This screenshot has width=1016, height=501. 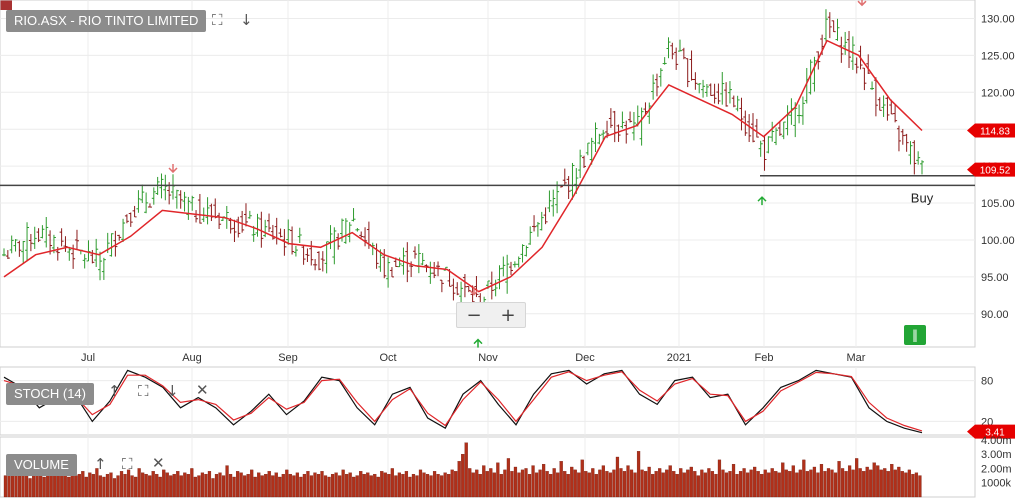 I want to click on month-tick-label: Mar, so click(x=856, y=358).